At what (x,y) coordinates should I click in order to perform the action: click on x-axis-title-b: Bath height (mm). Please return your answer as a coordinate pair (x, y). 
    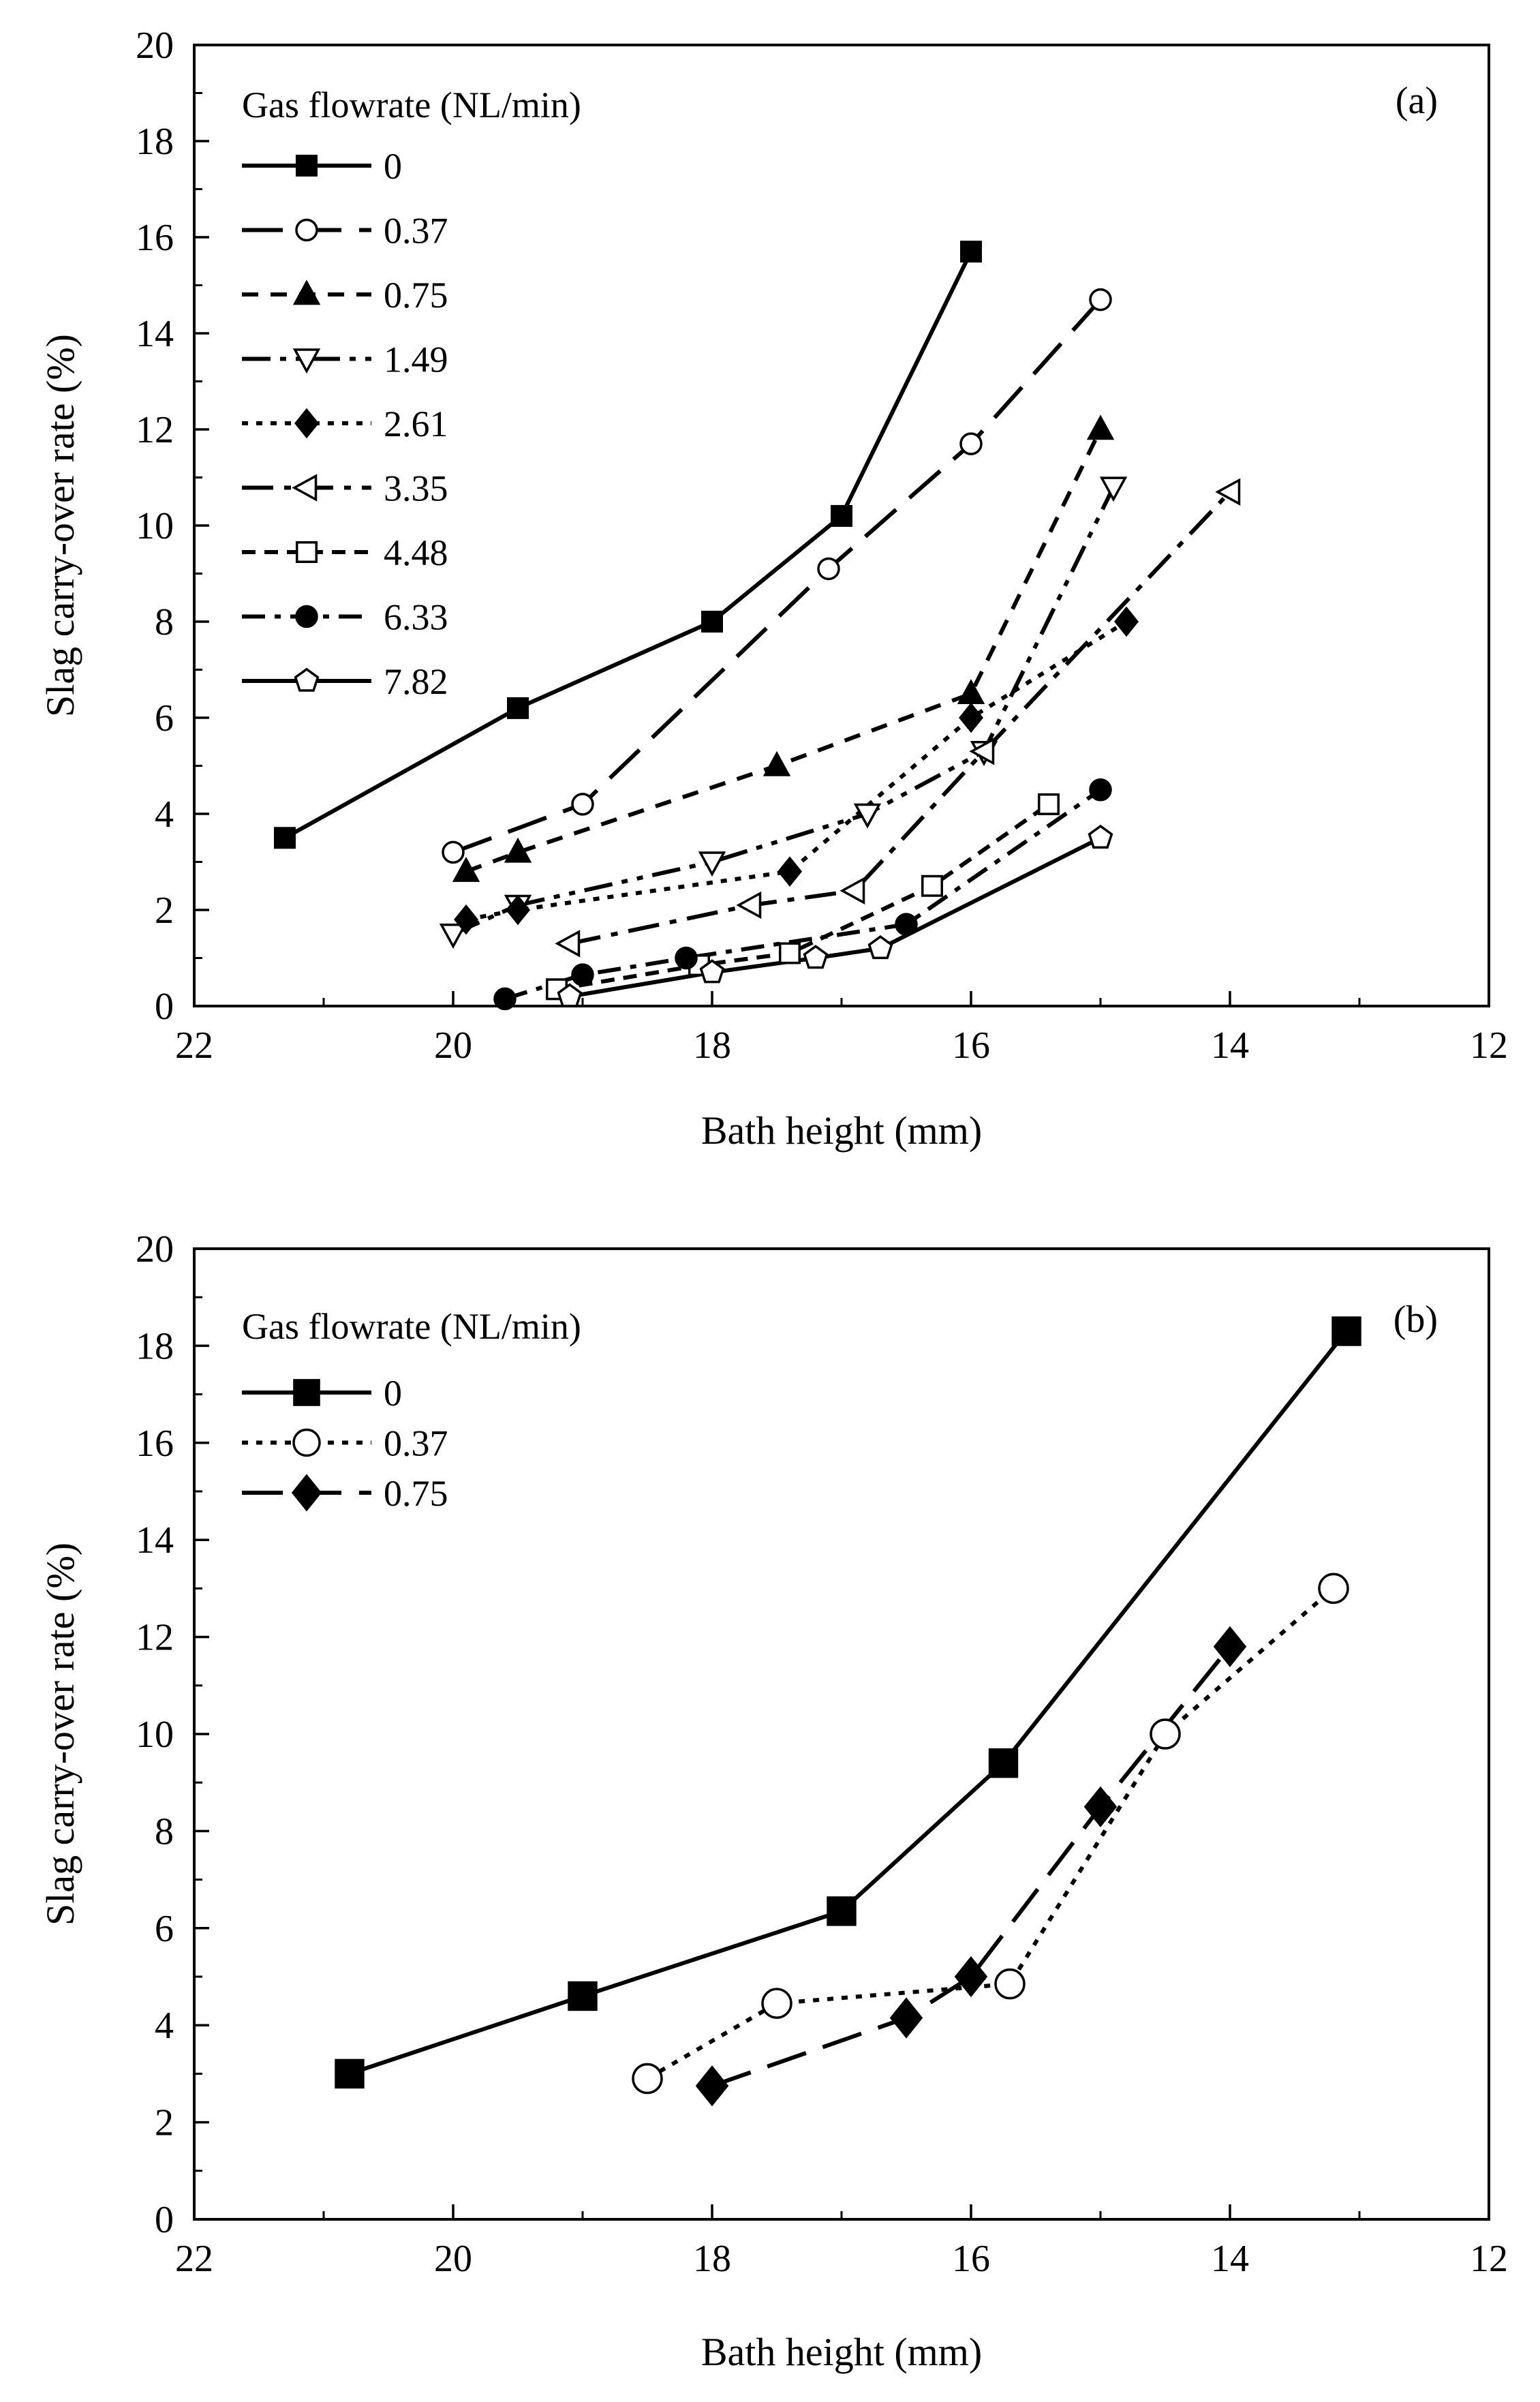
    Looking at the image, I should click on (841, 2352).